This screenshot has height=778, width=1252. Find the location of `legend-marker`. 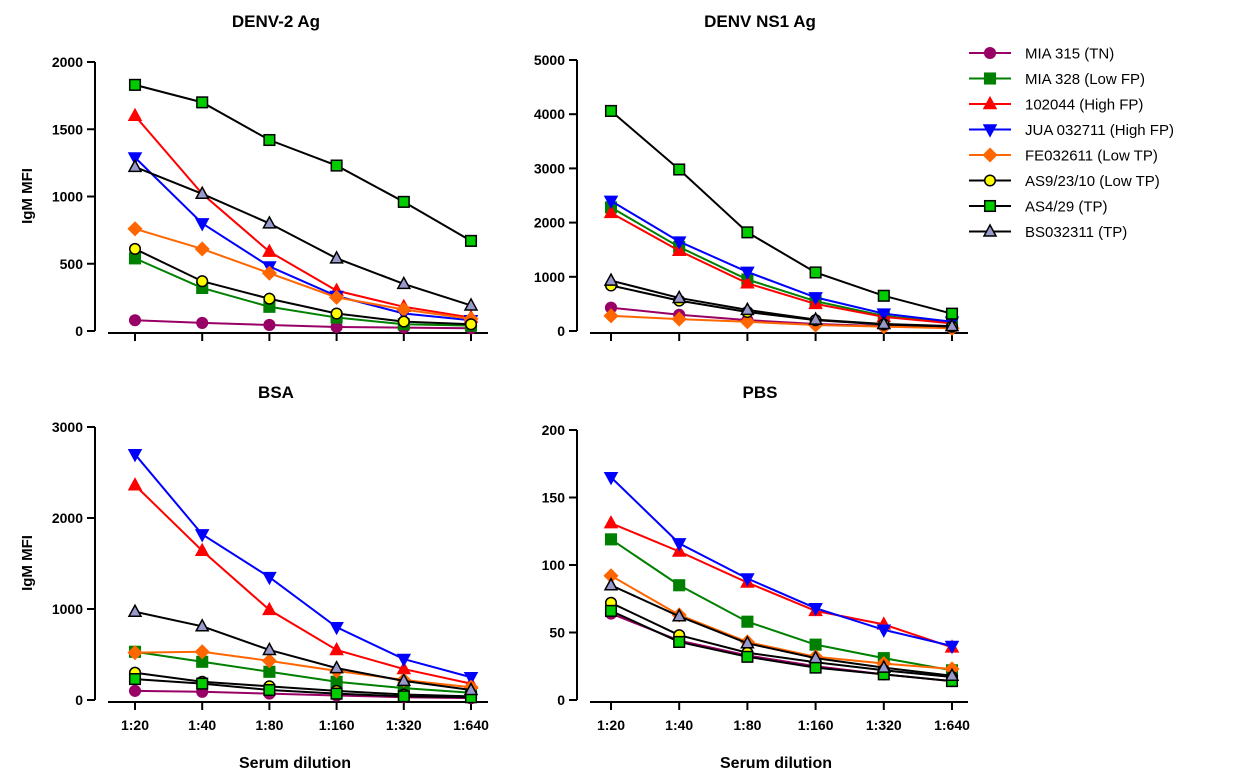

legend-marker is located at coordinates (990, 180).